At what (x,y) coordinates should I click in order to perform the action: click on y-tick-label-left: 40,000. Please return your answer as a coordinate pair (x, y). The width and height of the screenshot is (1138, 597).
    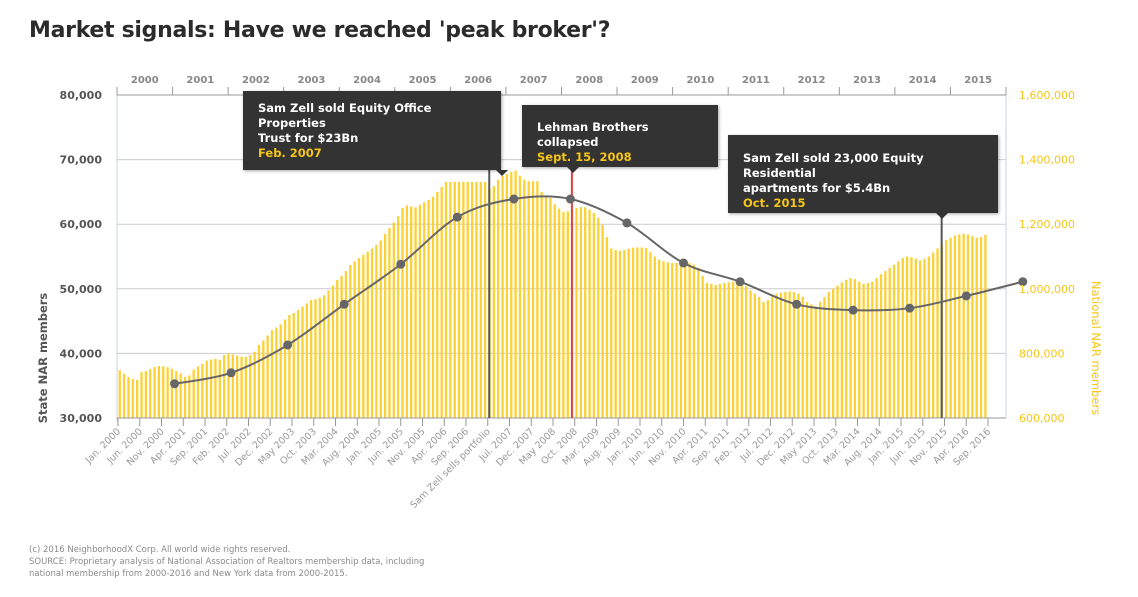
    Looking at the image, I should click on (81, 353).